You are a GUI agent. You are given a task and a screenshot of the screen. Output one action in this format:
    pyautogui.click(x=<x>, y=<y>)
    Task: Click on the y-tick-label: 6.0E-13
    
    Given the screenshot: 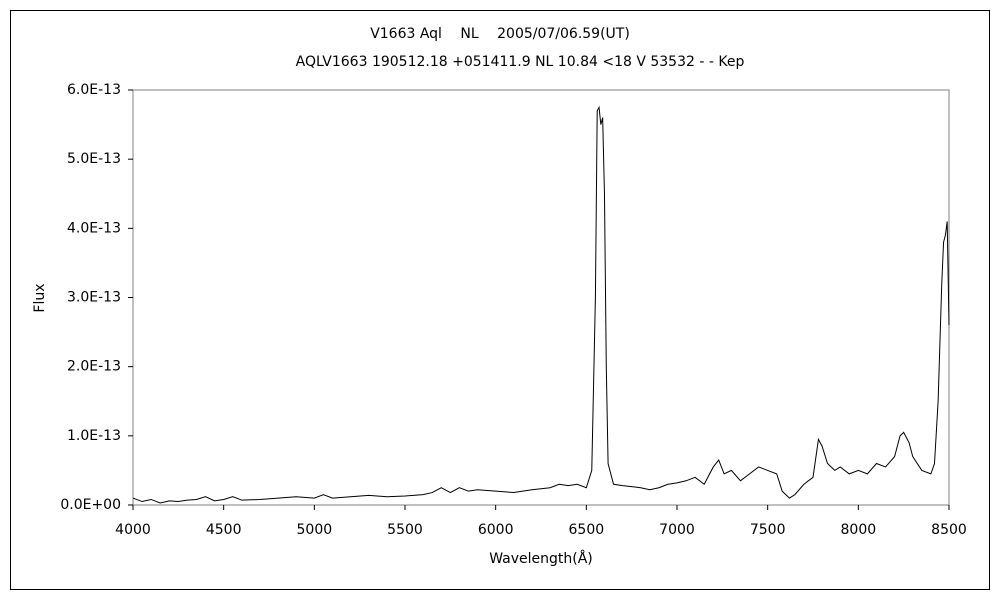 What is the action you would take?
    pyautogui.click(x=94, y=90)
    